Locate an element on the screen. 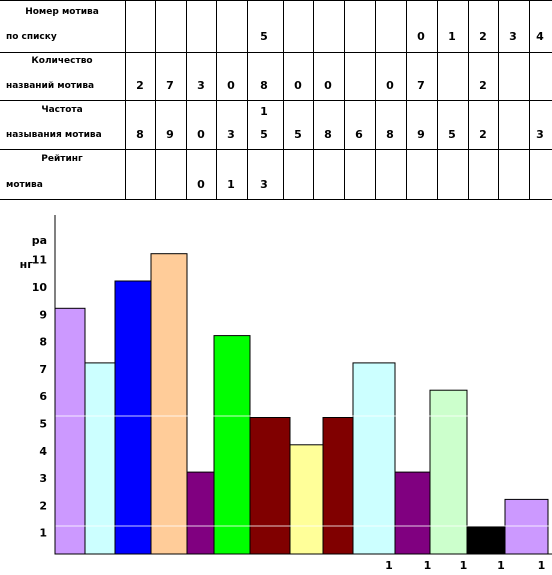 The image size is (552, 575). row-label: названий мотива is located at coordinates (50, 86).